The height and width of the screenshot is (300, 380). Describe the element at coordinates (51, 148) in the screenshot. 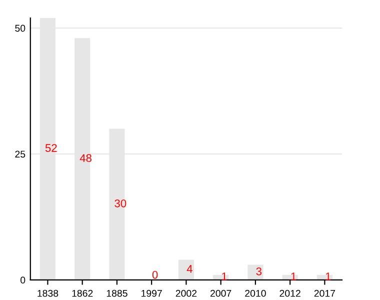

I see `data-label: 52` at that location.